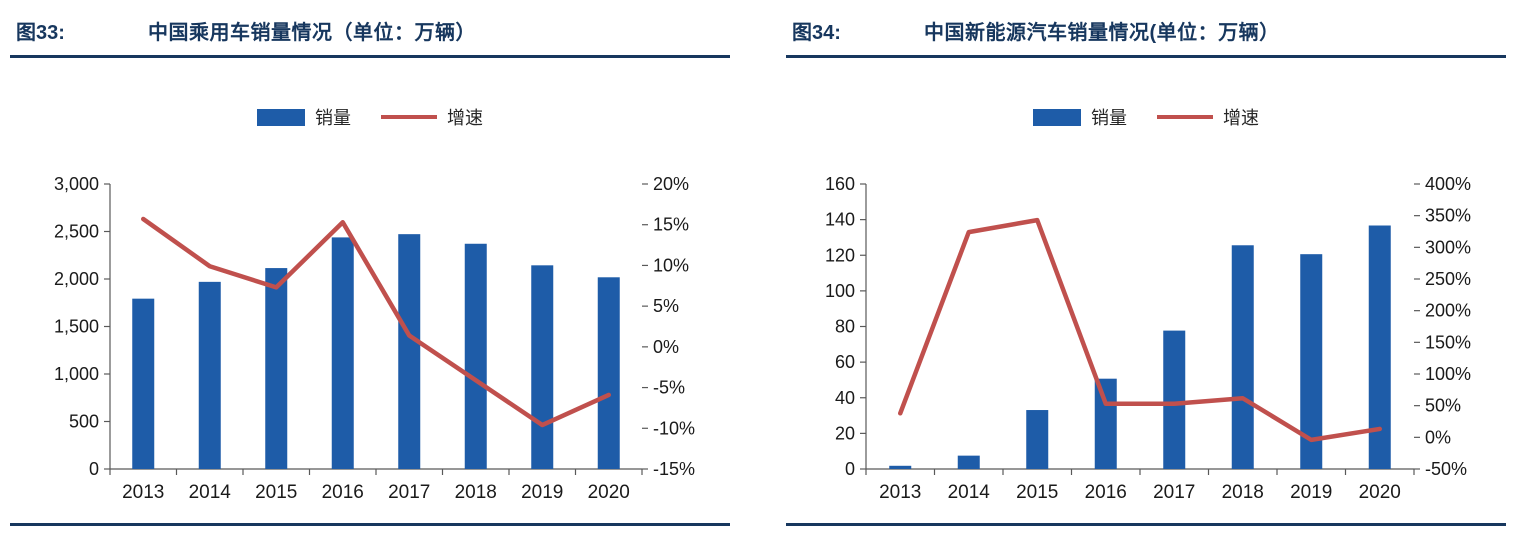 The height and width of the screenshot is (536, 1513). Describe the element at coordinates (671, 265) in the screenshot. I see `right-axis-tick-label: 10%` at that location.